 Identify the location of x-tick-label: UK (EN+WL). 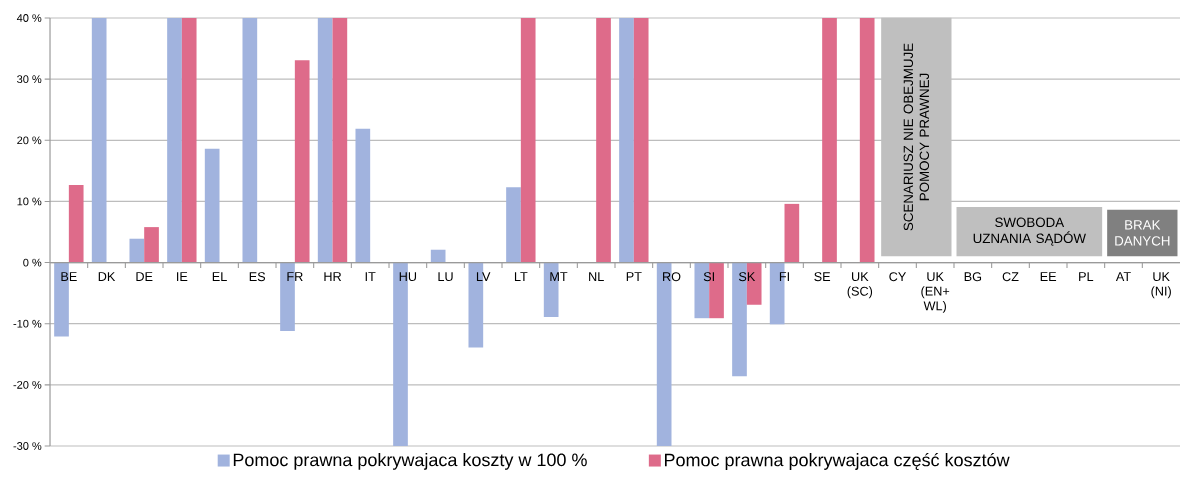
(935, 292).